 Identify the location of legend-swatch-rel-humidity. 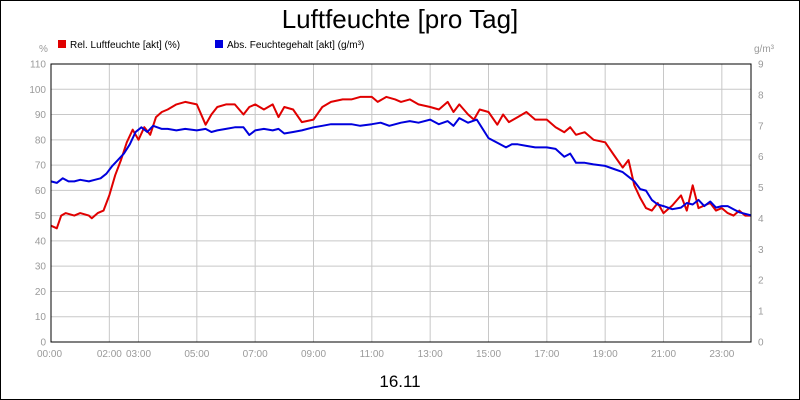
(62, 44).